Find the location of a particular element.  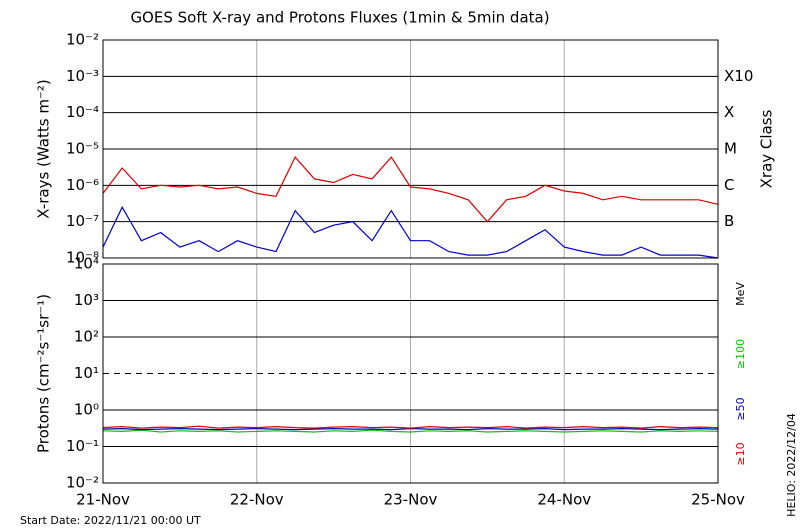

y-tick-label: 10³ is located at coordinates (86, 300).